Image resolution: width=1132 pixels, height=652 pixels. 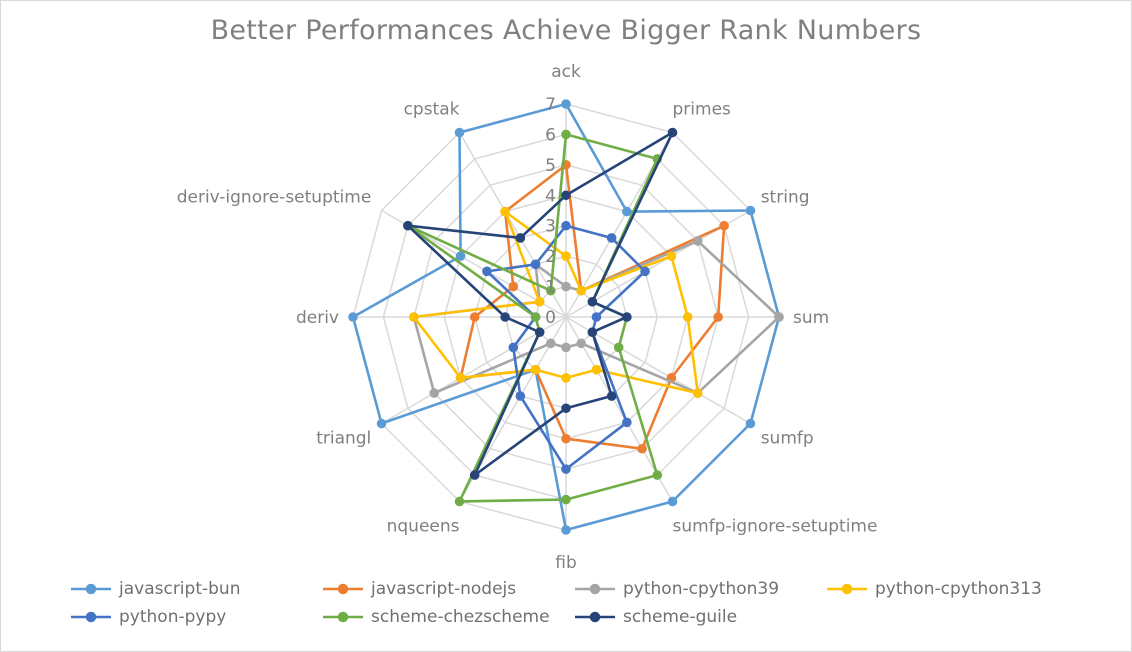 What do you see at coordinates (566, 72) in the screenshot?
I see `category-label: ack` at bounding box center [566, 72].